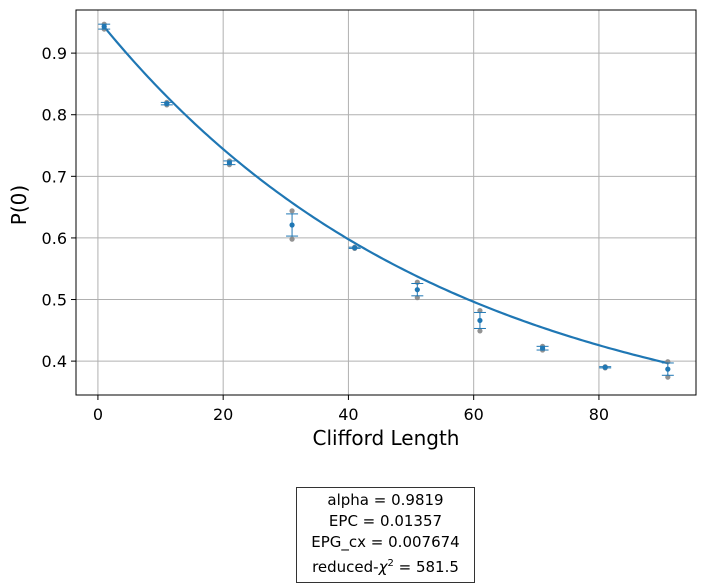  What do you see at coordinates (223, 414) in the screenshot?
I see `x-tick-label: 20` at bounding box center [223, 414].